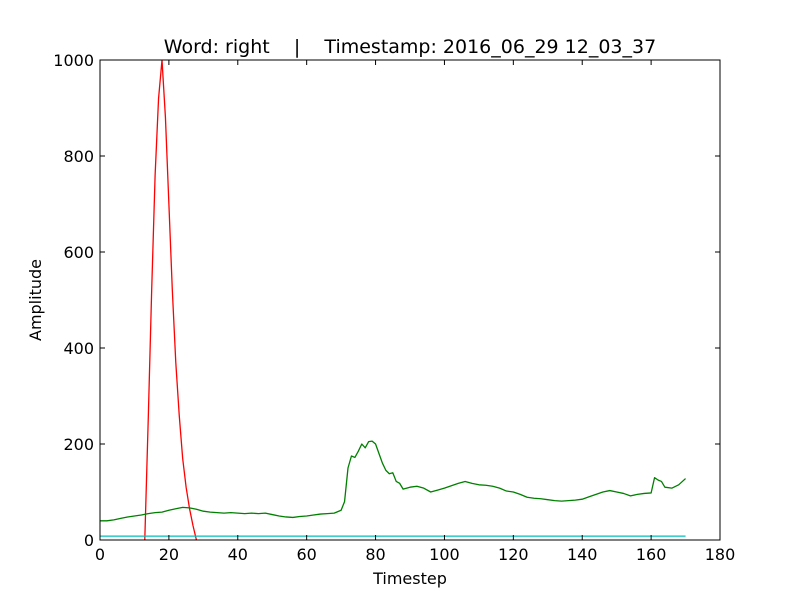 The image size is (800, 600). I want to click on x-tick-label: 120, so click(513, 554).